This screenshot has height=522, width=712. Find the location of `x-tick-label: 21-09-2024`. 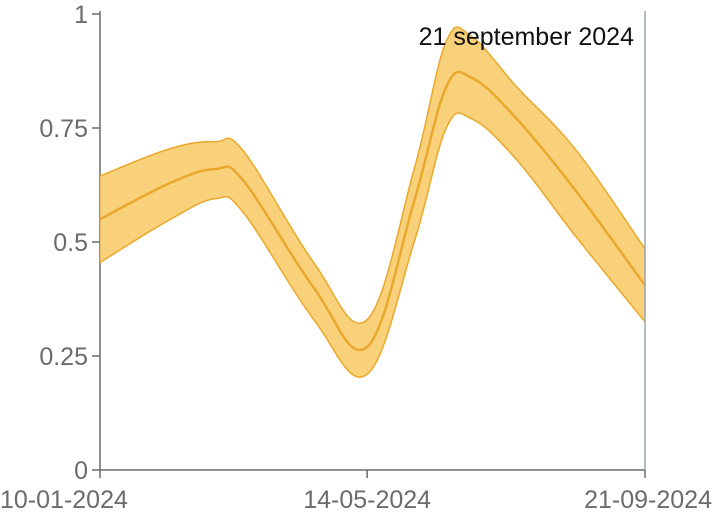

x-tick-label: 21-09-2024 is located at coordinates (648, 500).